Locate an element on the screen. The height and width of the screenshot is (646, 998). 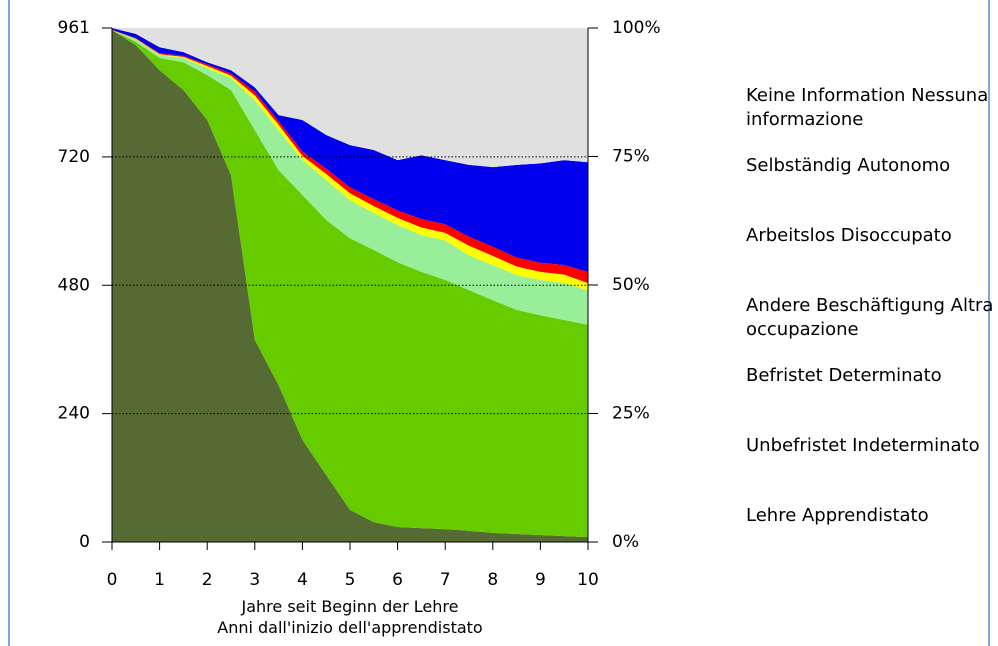
y-tick-label: 720 is located at coordinates (74, 157).